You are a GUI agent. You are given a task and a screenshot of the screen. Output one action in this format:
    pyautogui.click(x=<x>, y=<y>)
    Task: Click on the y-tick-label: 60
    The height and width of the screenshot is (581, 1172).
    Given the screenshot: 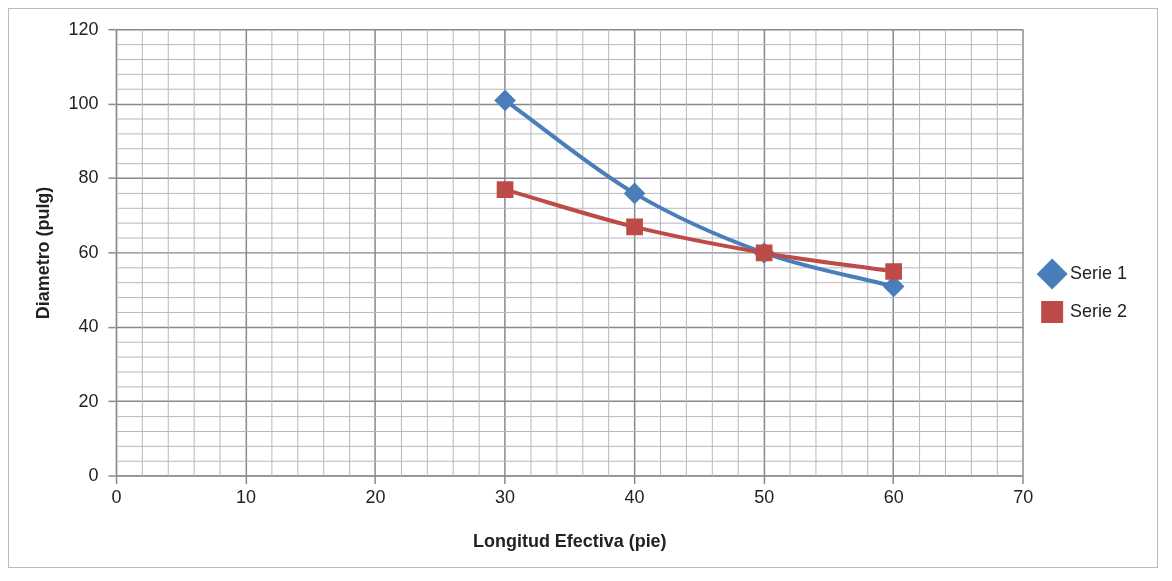 What is the action you would take?
    pyautogui.click(x=88, y=251)
    